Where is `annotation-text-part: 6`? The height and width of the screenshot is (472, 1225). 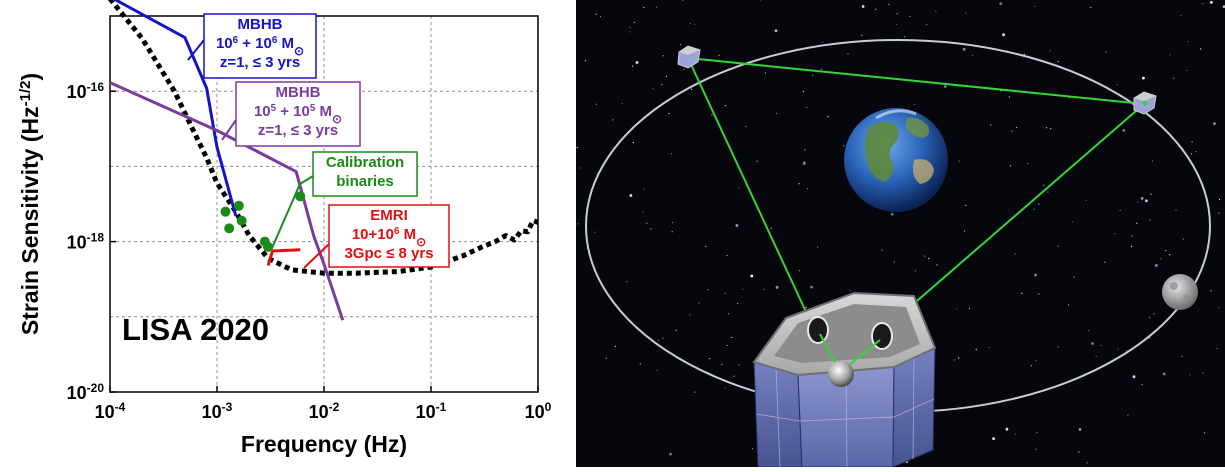
annotation-text-part: 6 is located at coordinates (236, 40).